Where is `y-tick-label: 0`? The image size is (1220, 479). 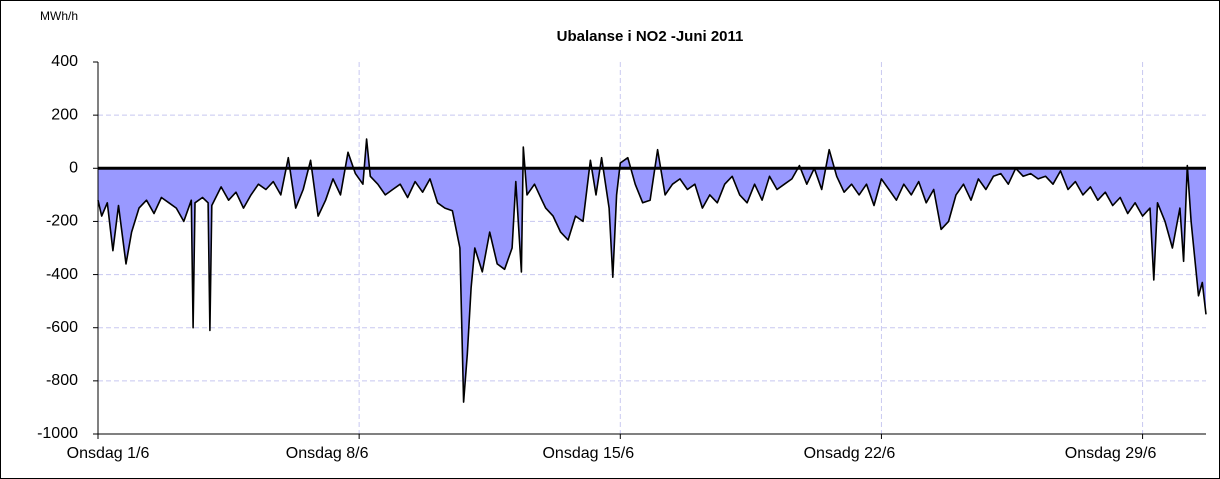 y-tick-label: 0 is located at coordinates (73, 168).